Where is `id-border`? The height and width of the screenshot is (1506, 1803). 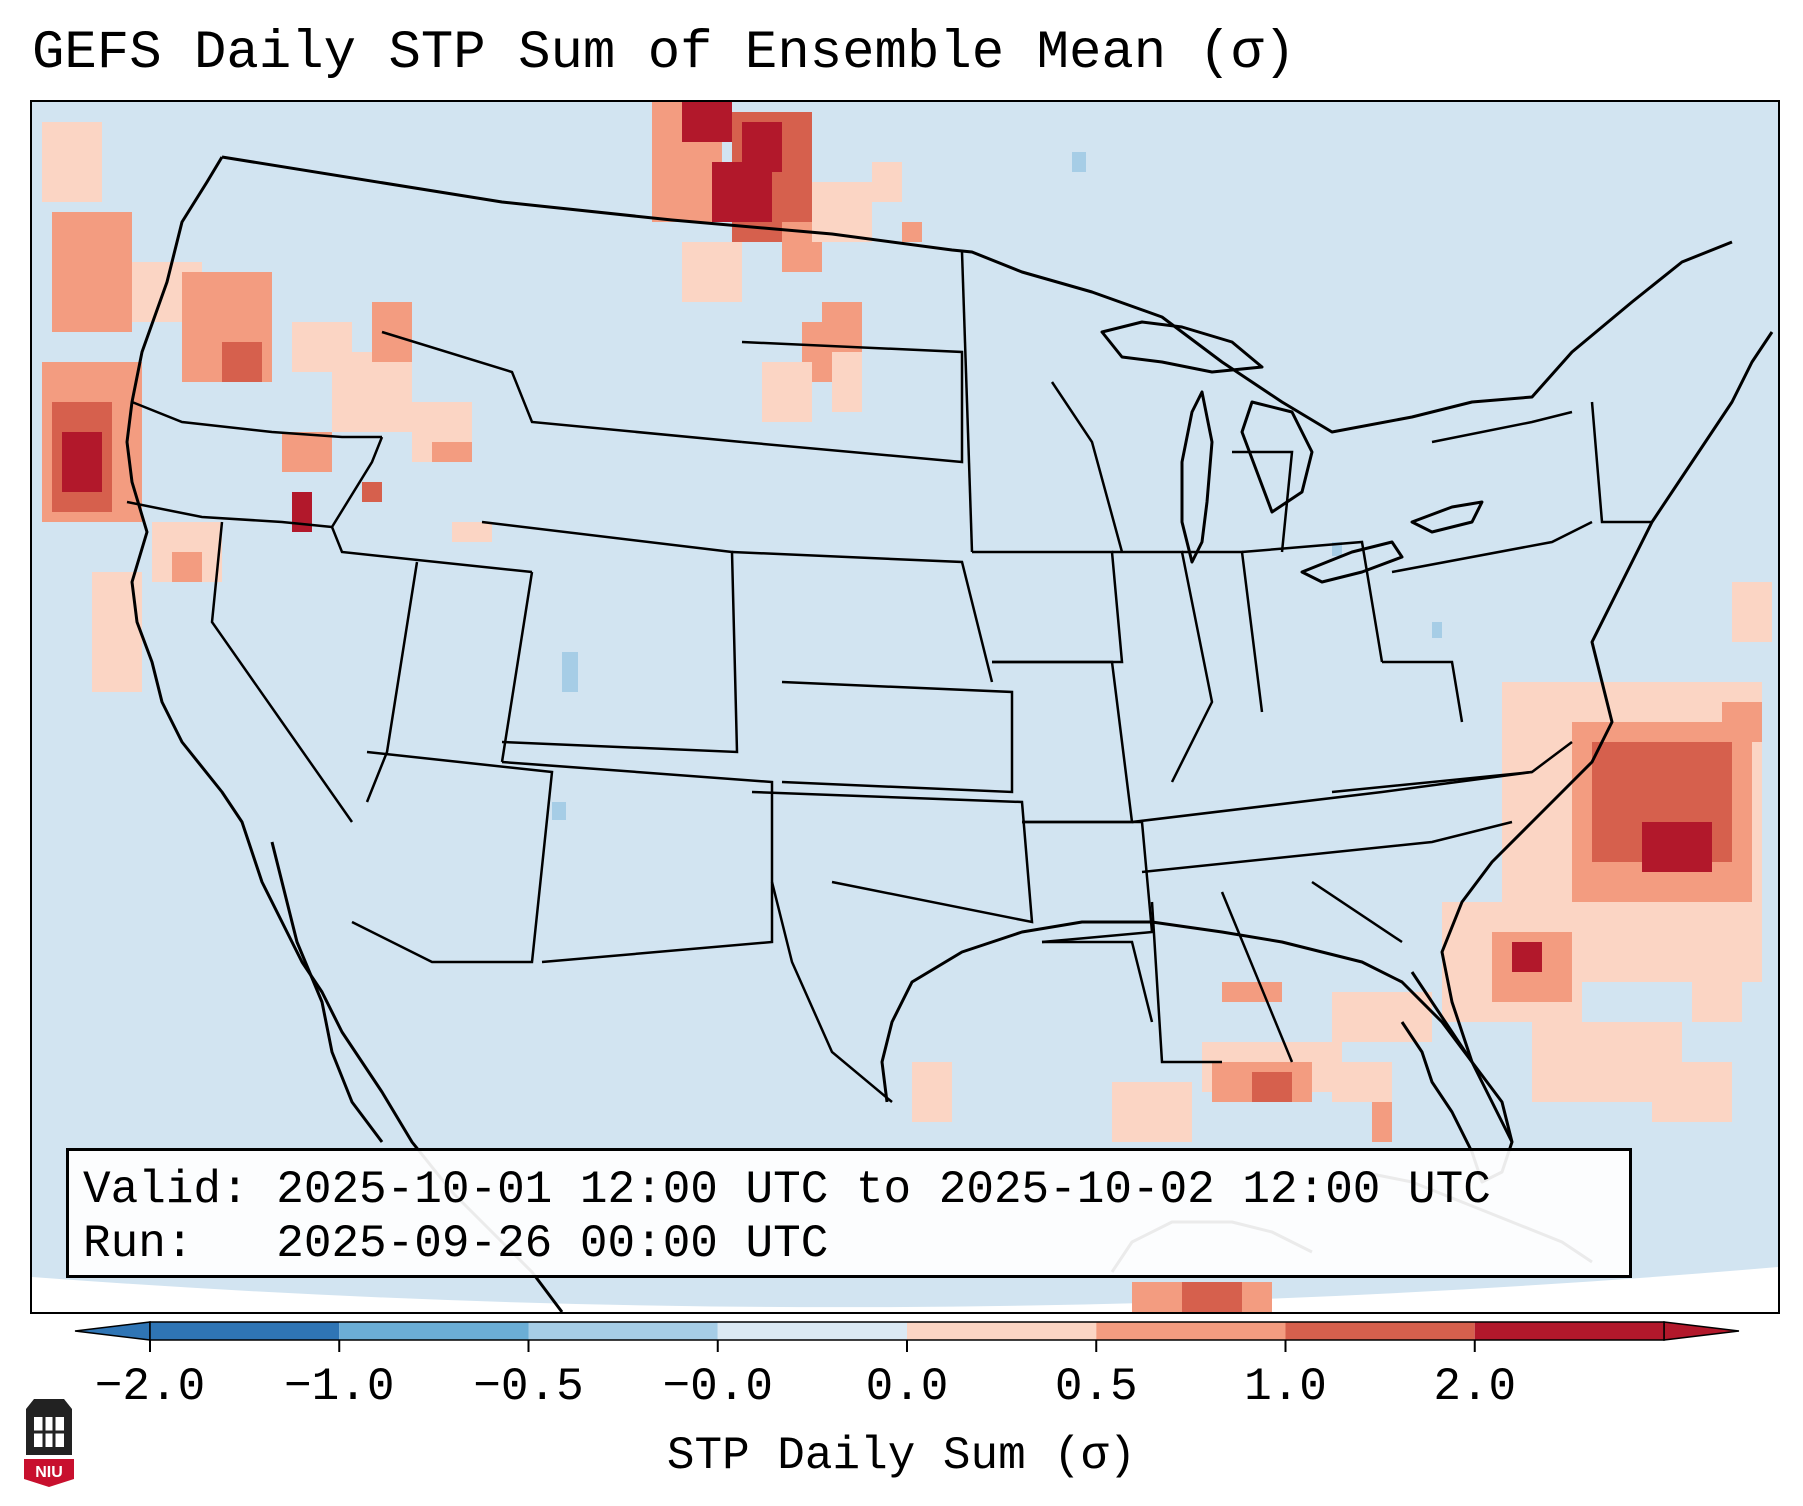
id-border is located at coordinates (431, 505).